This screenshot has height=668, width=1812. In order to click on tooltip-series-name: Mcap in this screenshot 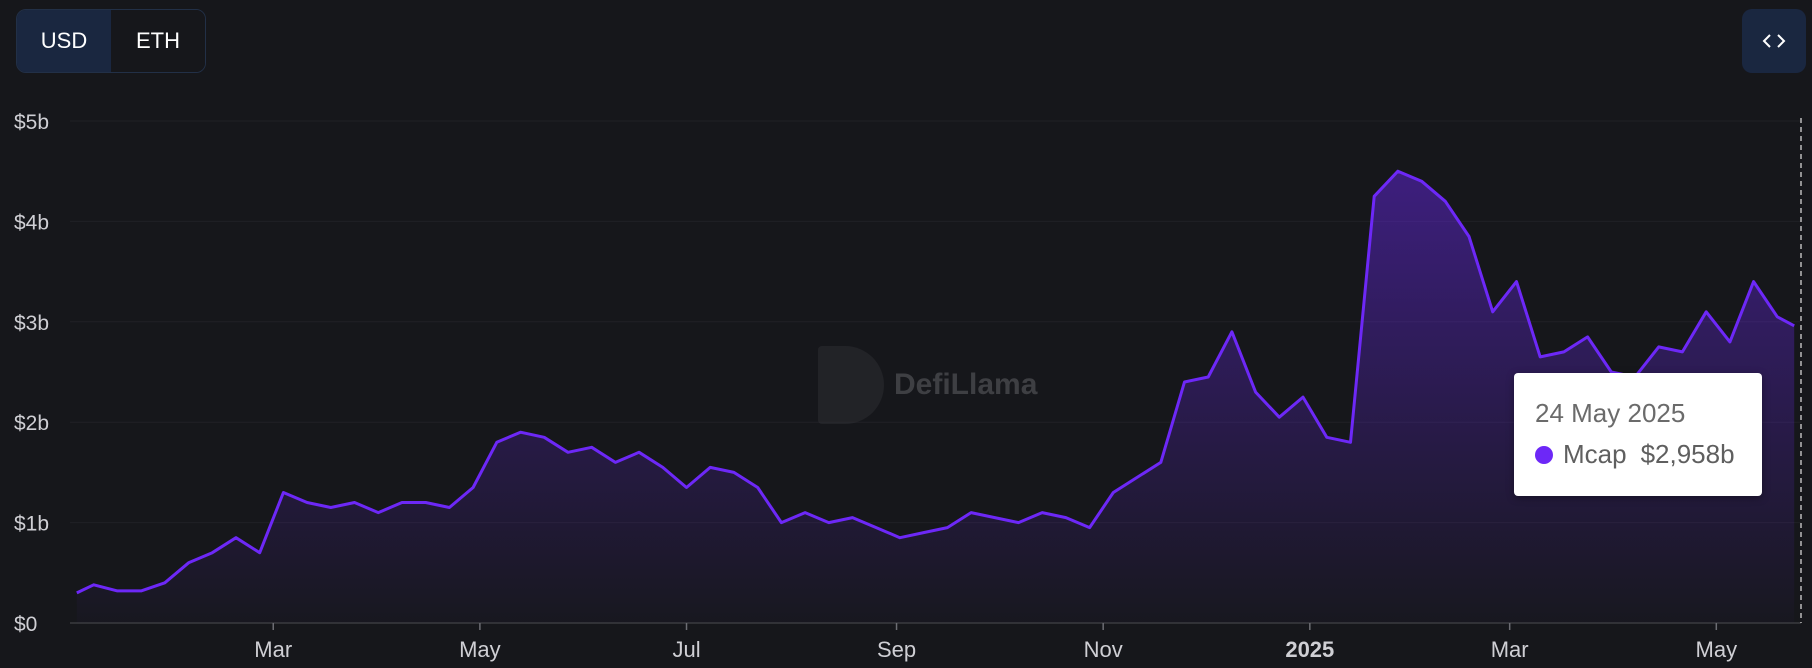, I will do `click(1595, 454)`.